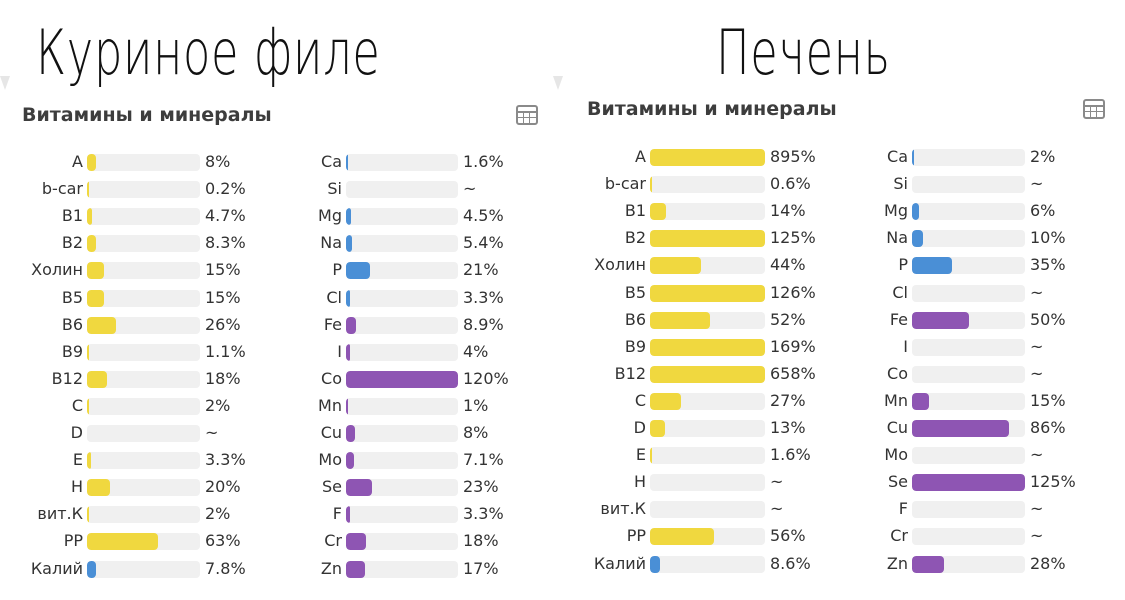 The width and height of the screenshot is (1125, 600). I want to click on nutrient-row: H 20%, so click(130, 487).